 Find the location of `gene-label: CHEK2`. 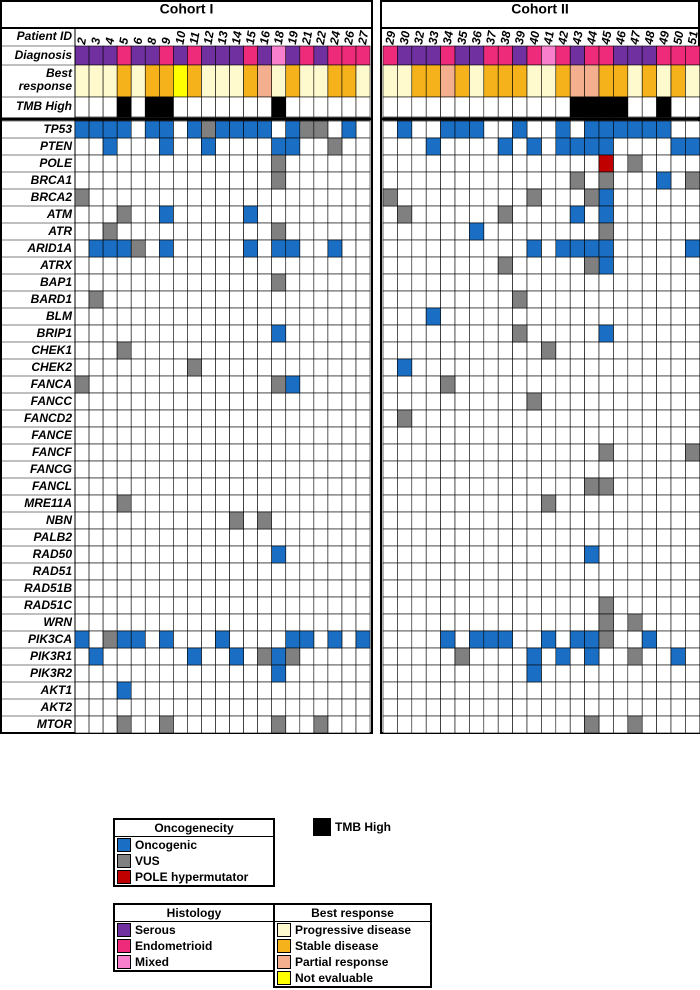

gene-label: CHEK2 is located at coordinates (51, 367).